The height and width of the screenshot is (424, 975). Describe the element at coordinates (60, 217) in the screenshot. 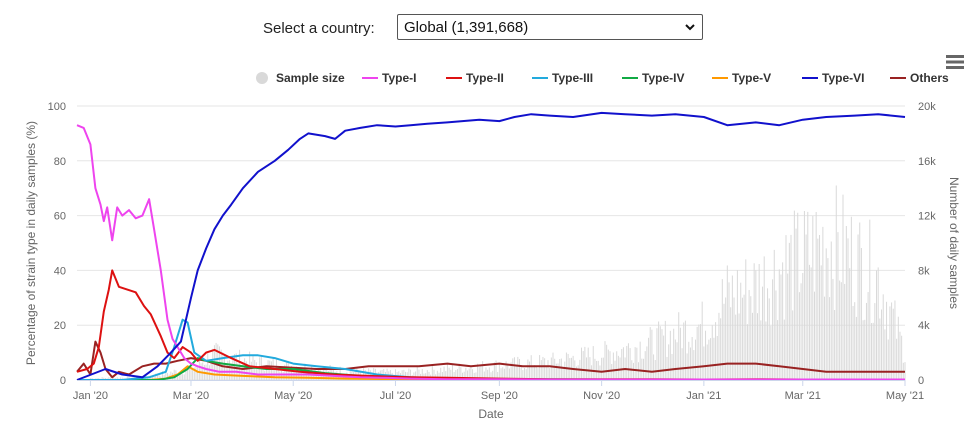

I see `y-tick-label: 60` at that location.